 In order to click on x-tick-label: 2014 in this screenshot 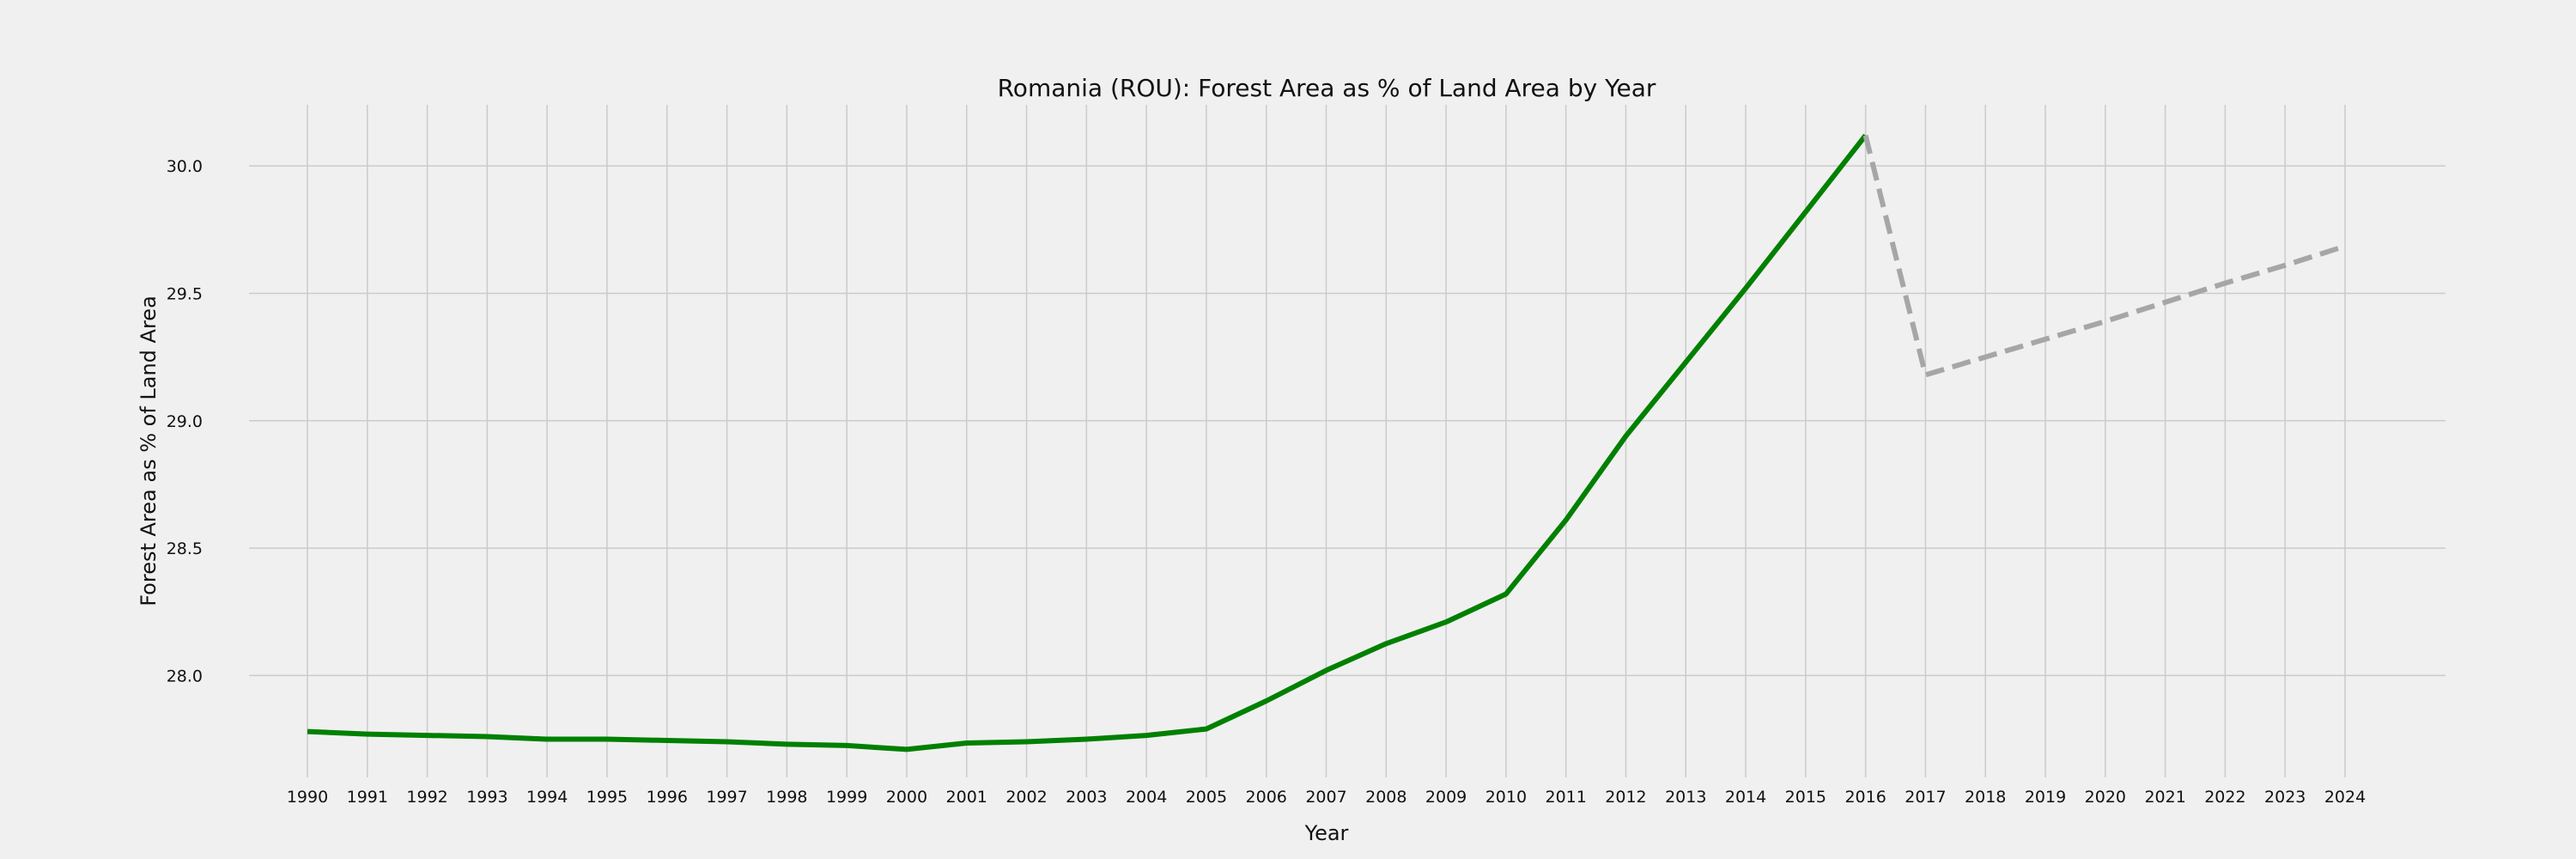, I will do `click(1745, 798)`.